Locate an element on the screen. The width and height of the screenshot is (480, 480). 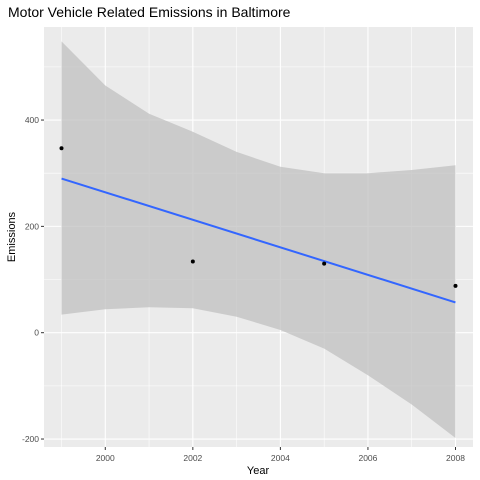
y-tick-label: -200 is located at coordinates (30, 439).